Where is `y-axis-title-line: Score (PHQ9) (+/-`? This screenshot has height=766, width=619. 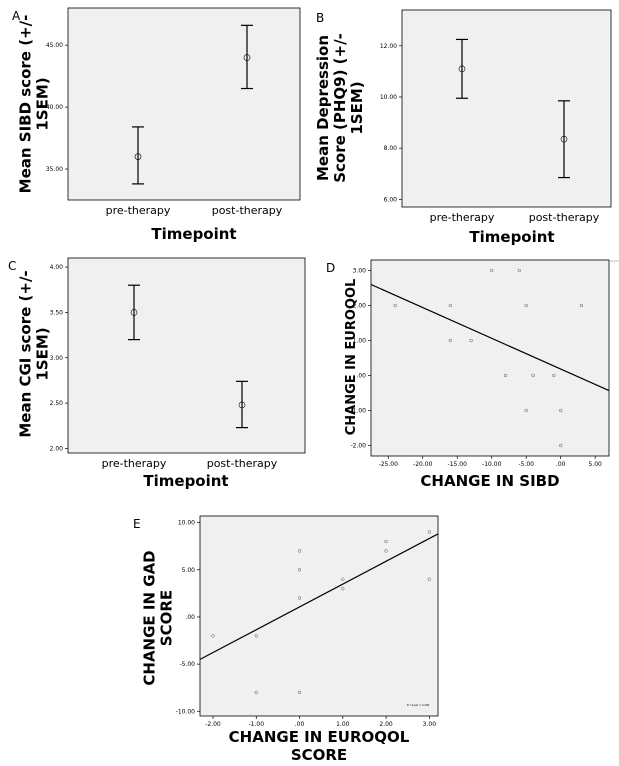 y-axis-title-line: Score (PHQ9) (+/- is located at coordinates (340, 108).